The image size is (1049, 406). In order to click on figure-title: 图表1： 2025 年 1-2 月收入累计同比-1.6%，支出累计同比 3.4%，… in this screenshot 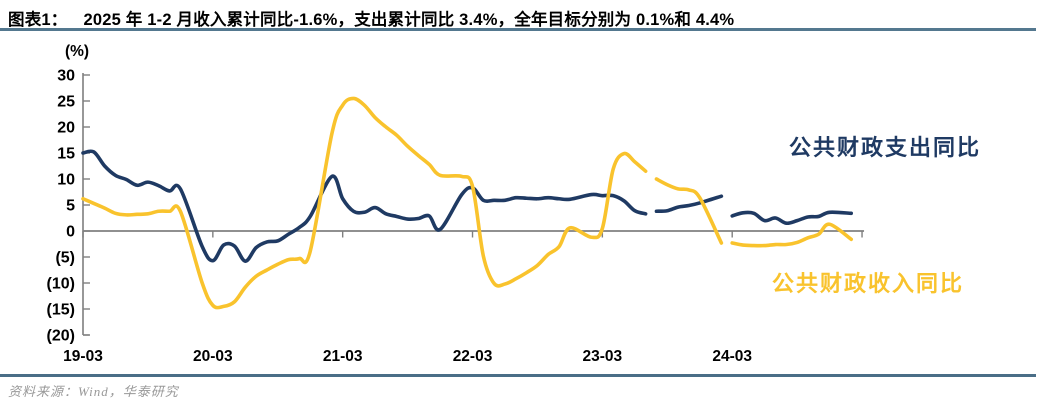, I will do `click(524, 18)`.